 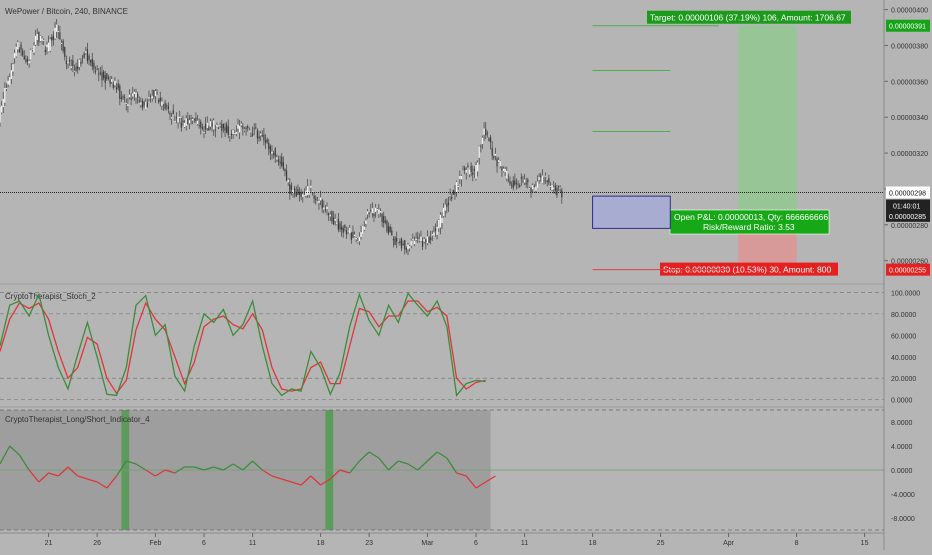 What do you see at coordinates (908, 269) in the screenshot?
I see `stop-price-tag-bg` at bounding box center [908, 269].